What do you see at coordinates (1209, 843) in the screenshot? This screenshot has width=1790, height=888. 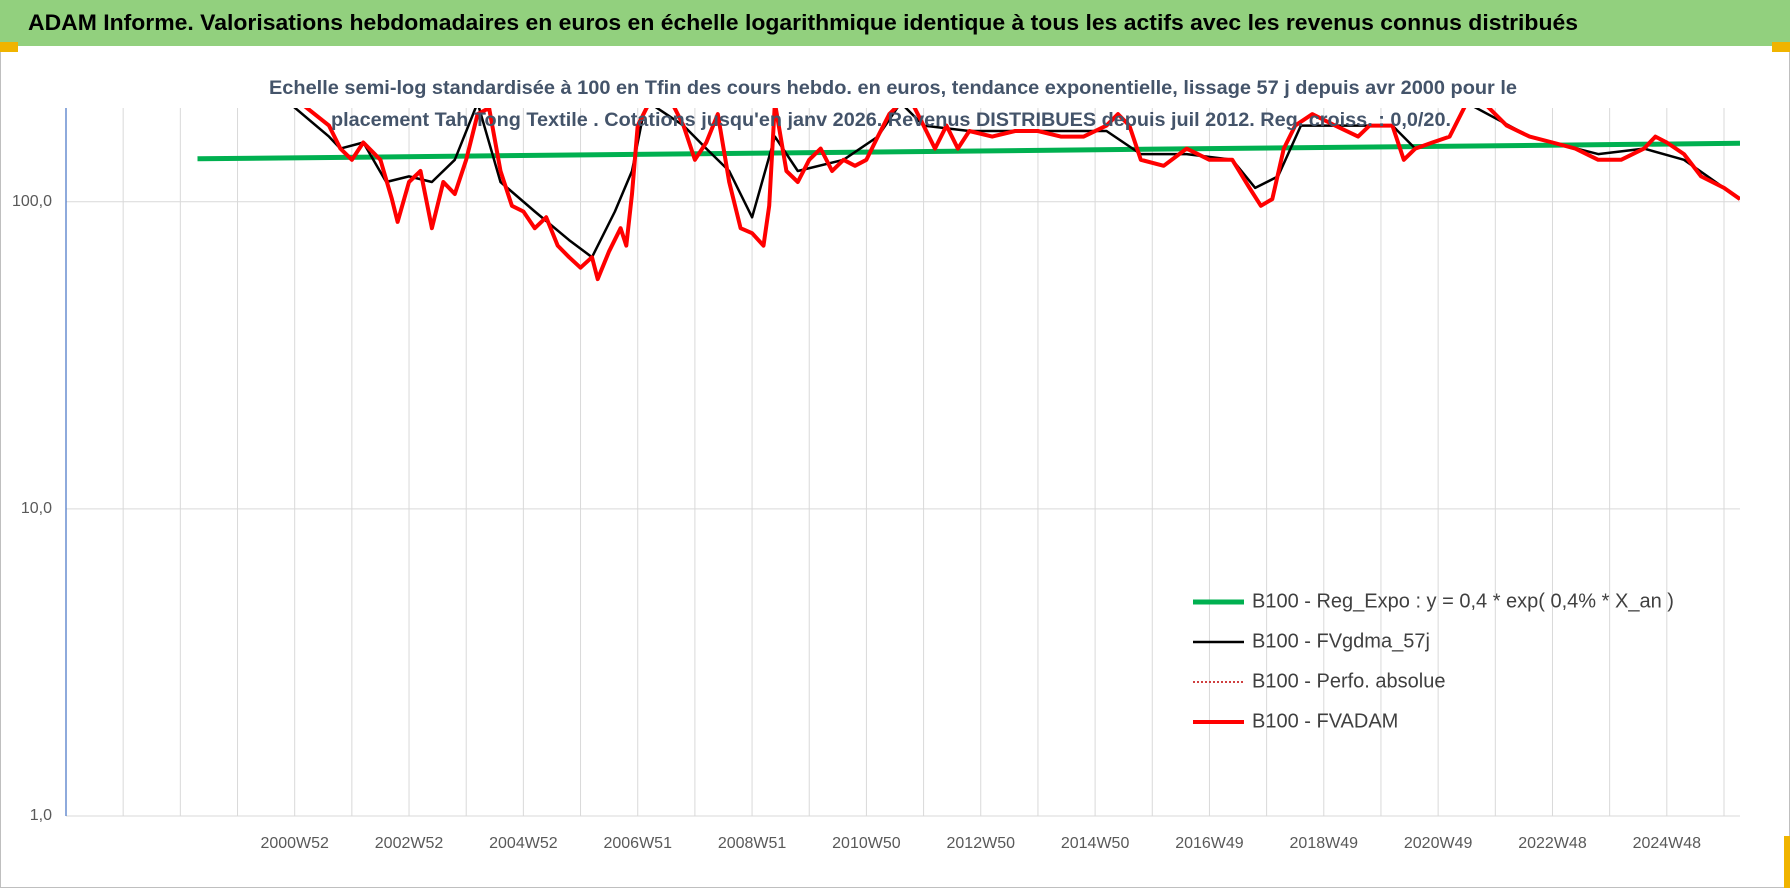 I see `x-tick-label: 2016W49` at bounding box center [1209, 843].